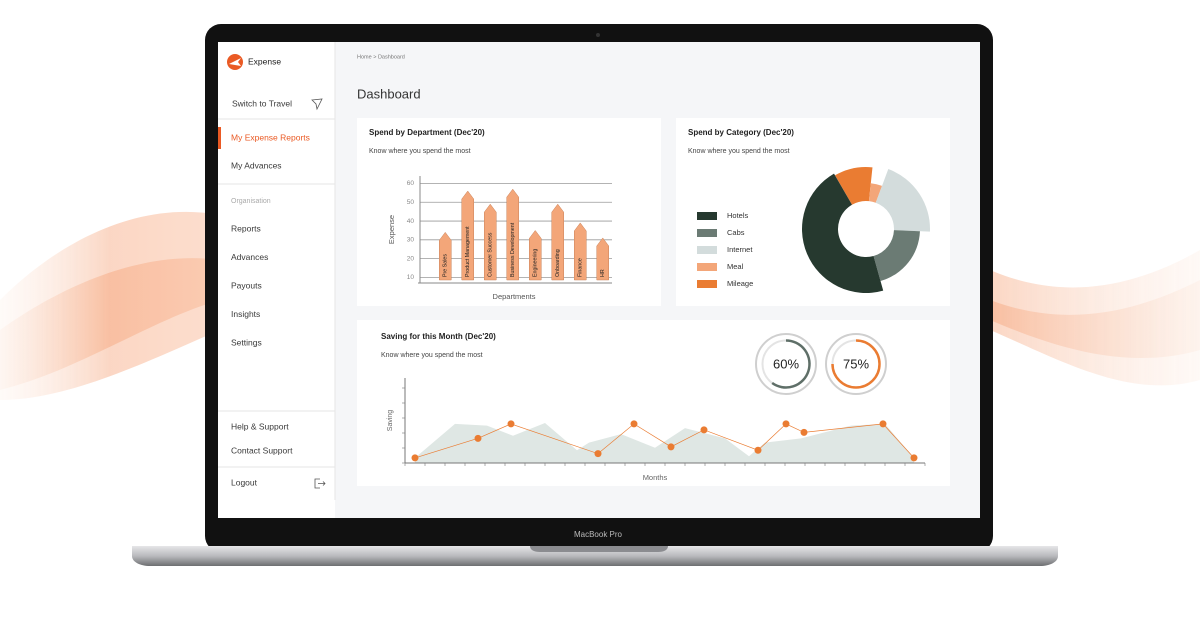 The height and width of the screenshot is (627, 1200). I want to click on x-tick-label: Engineering, so click(536, 263).